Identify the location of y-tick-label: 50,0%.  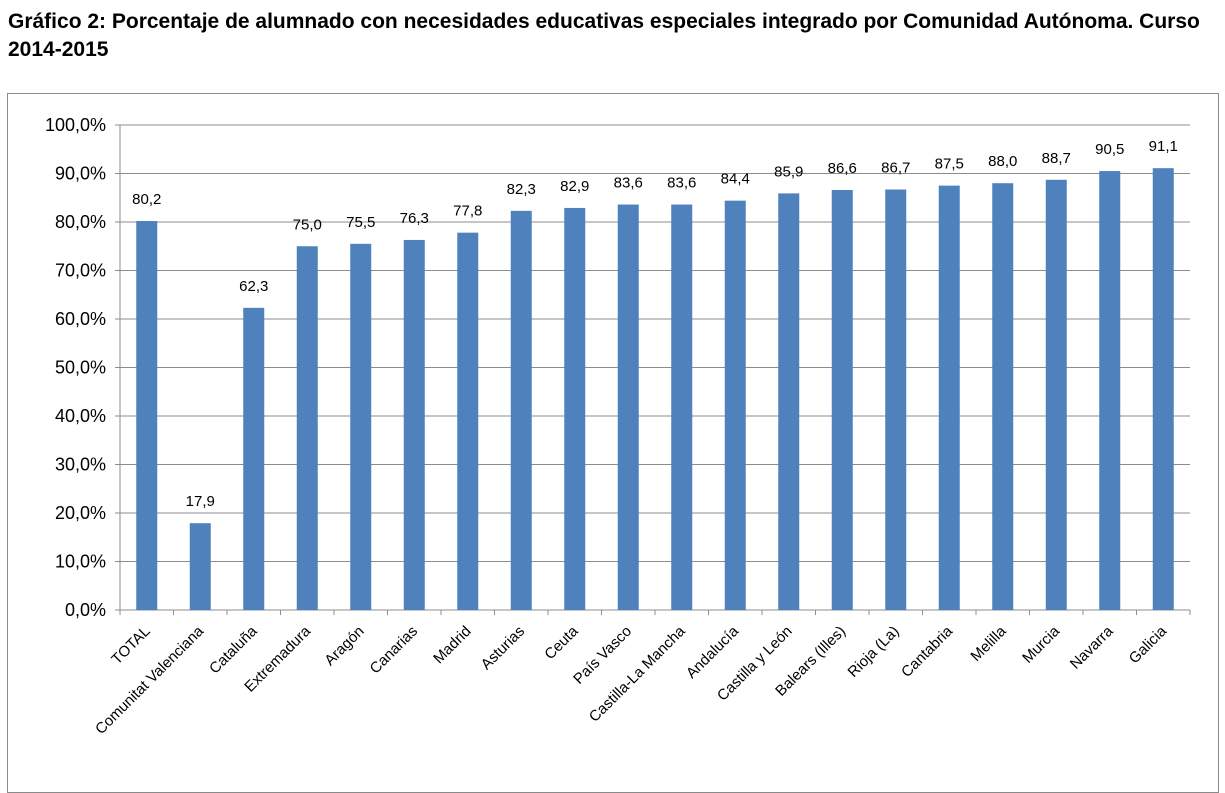
(80, 368).